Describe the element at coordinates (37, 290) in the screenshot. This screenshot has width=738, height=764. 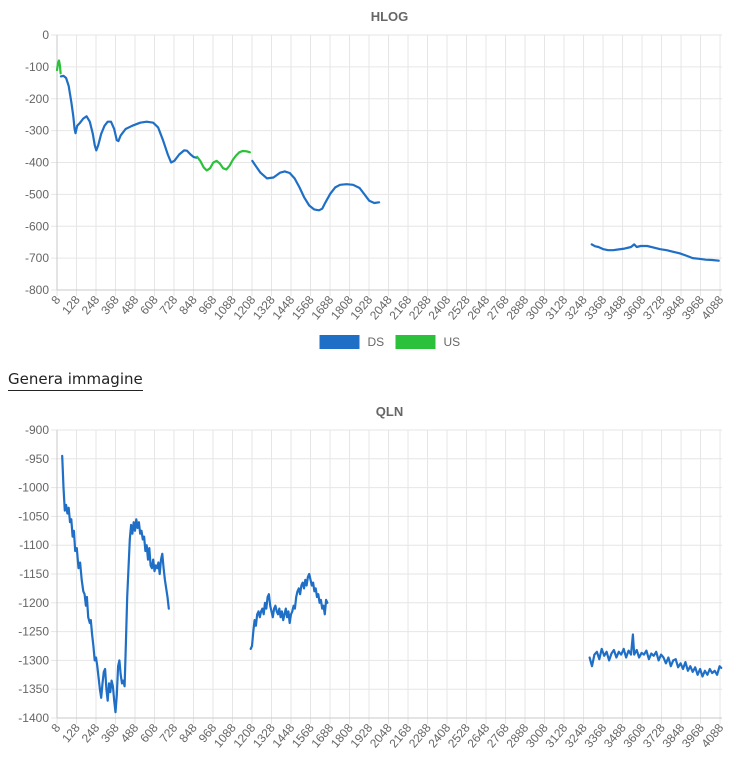
I see `y-tick-label: -800` at that location.